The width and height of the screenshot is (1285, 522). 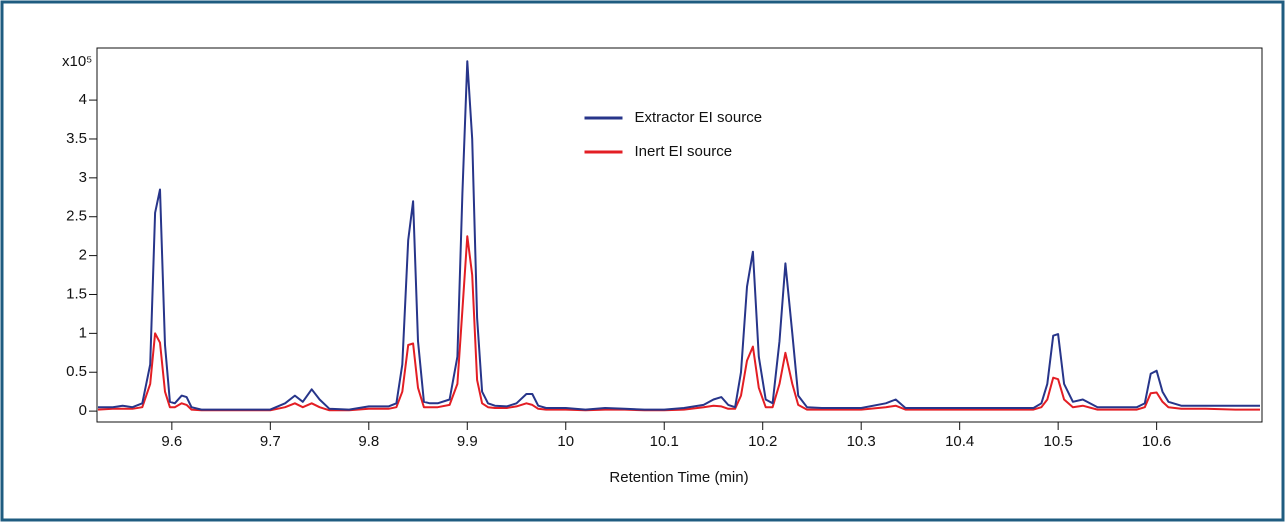 I want to click on x-tick-label: 10.3, so click(x=861, y=441).